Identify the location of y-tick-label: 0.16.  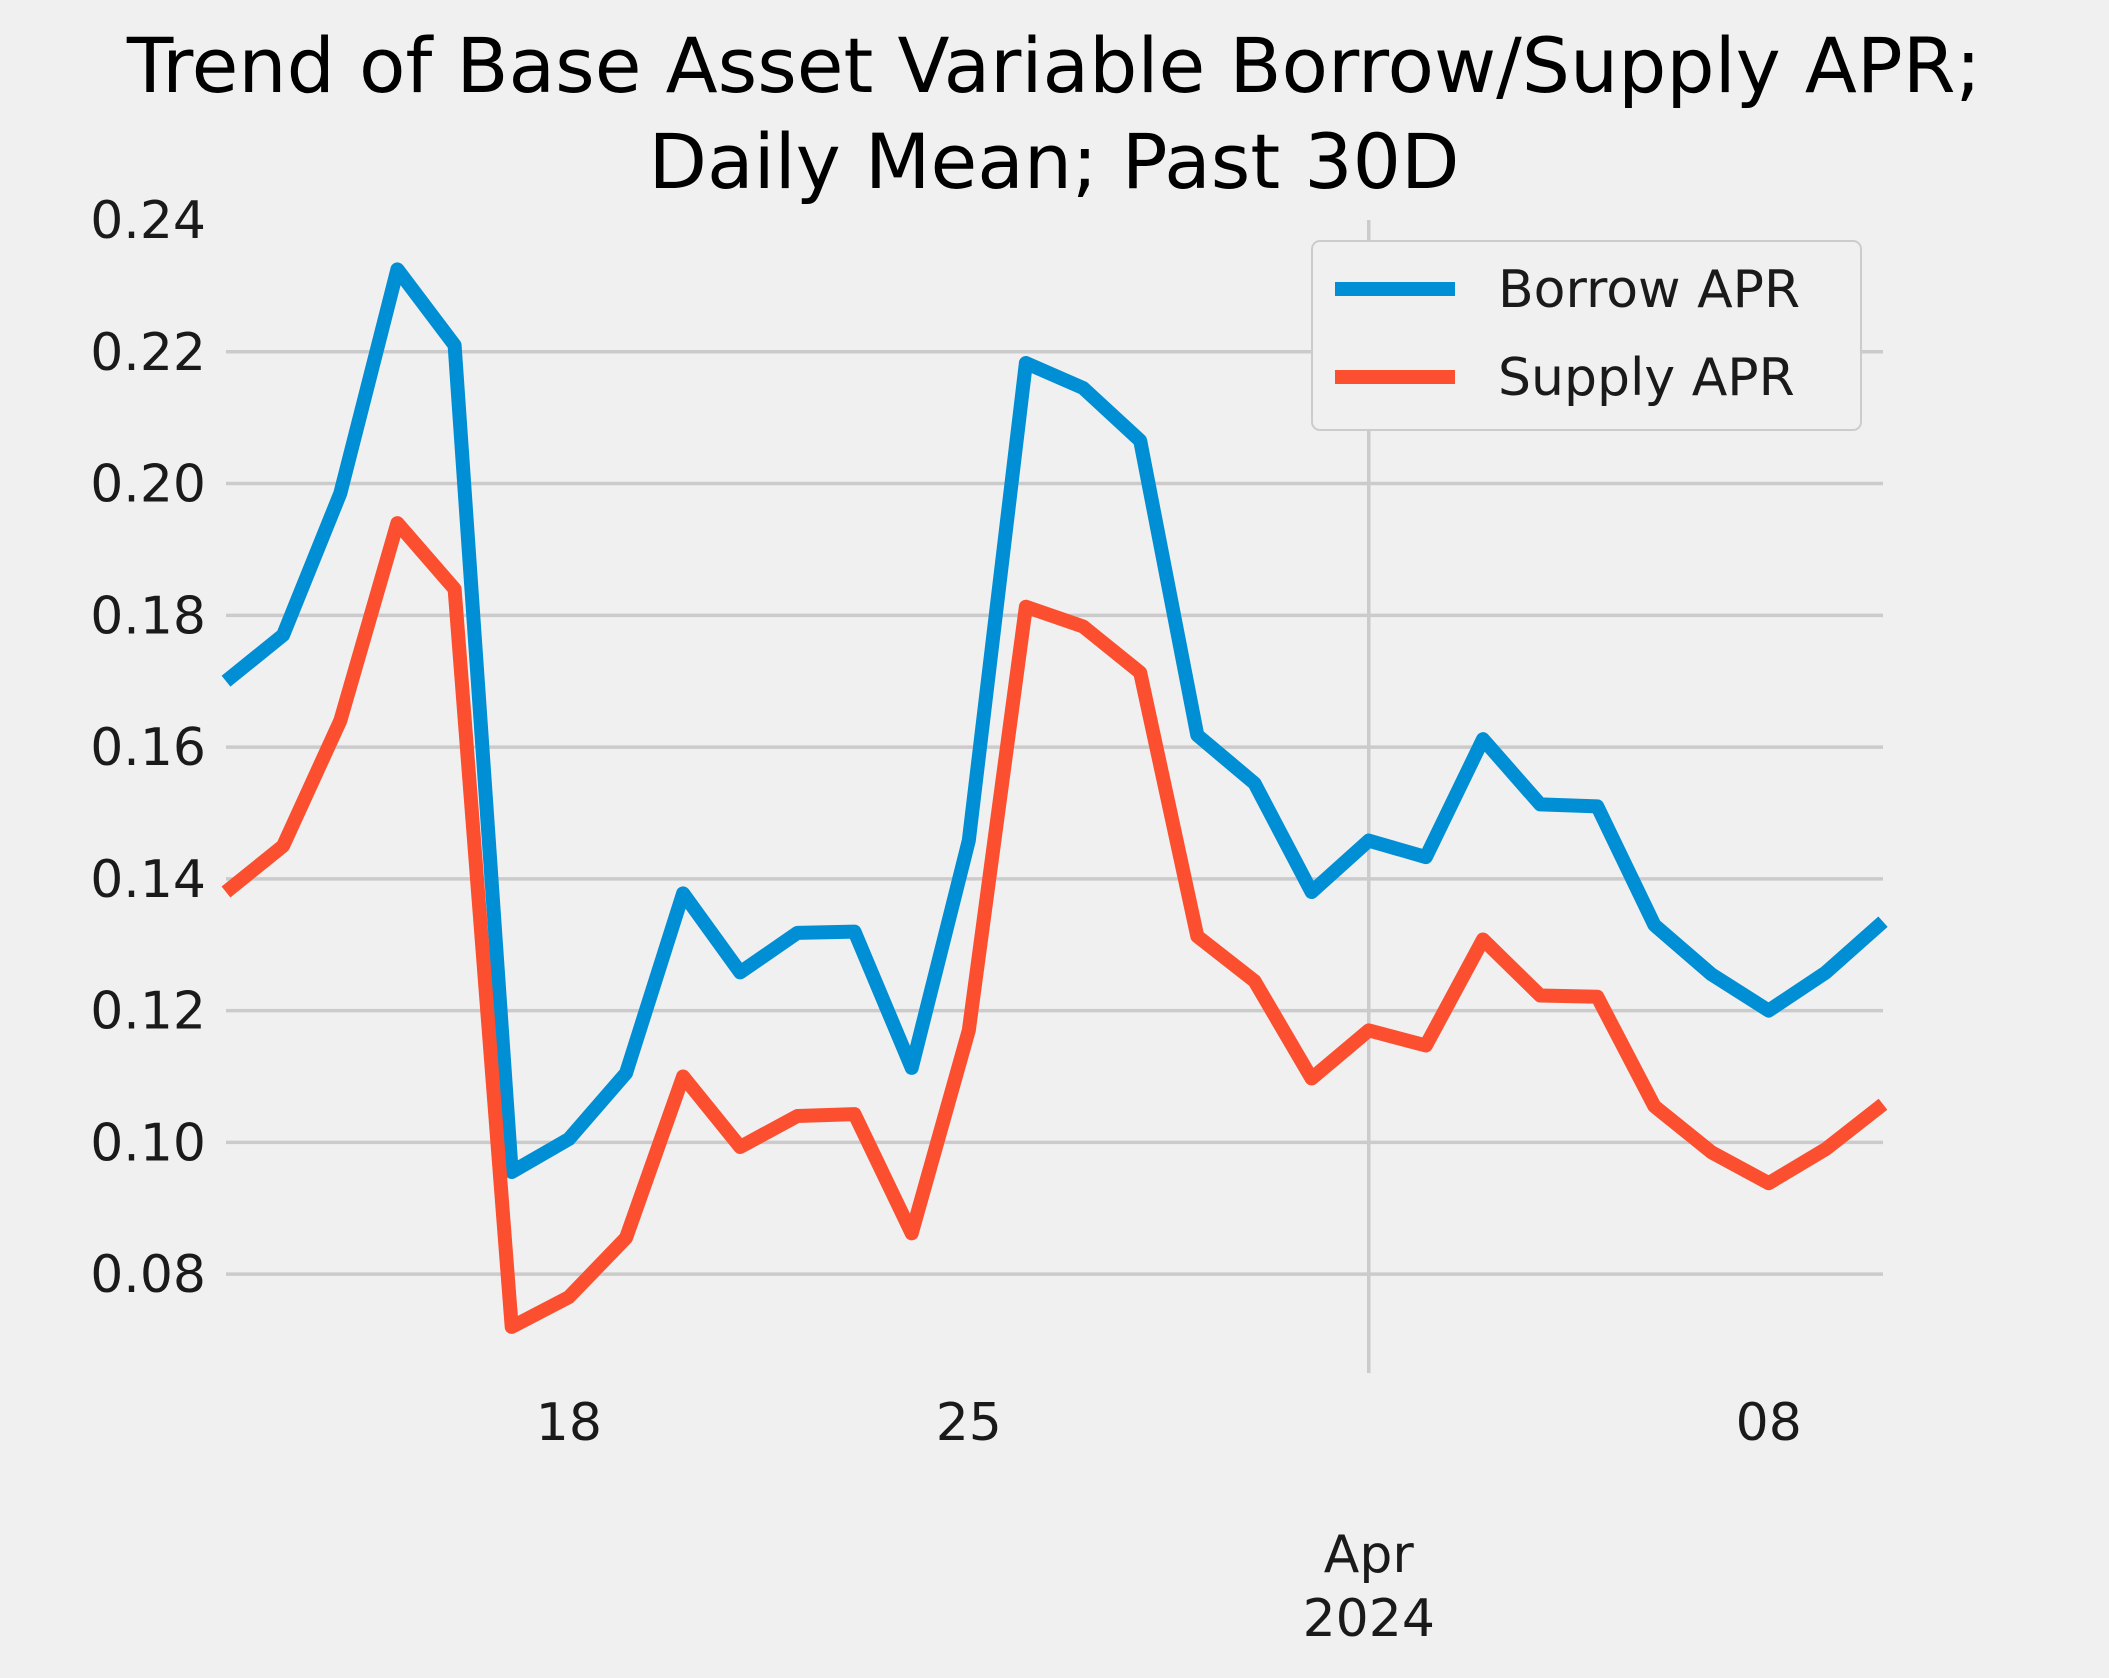
(148, 748).